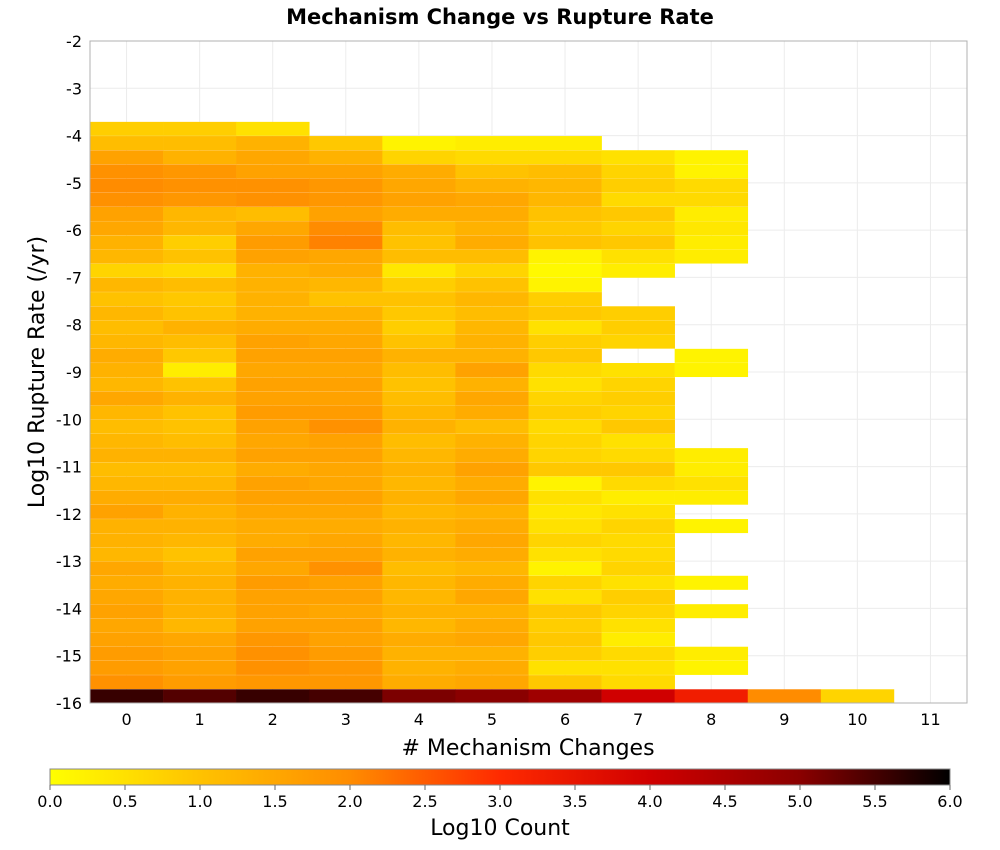 This screenshot has width=1000, height=850. I want to click on colorbar-tick-label: 0.5, so click(124, 801).